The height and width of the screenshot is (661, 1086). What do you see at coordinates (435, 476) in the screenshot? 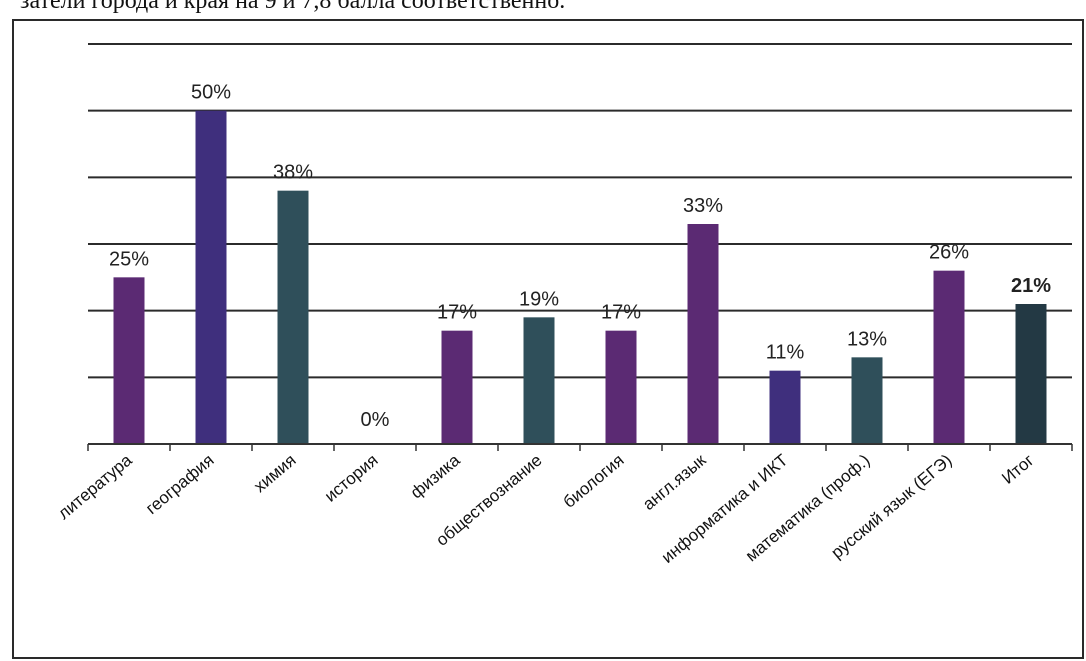
I see `category-label-4: физика` at bounding box center [435, 476].